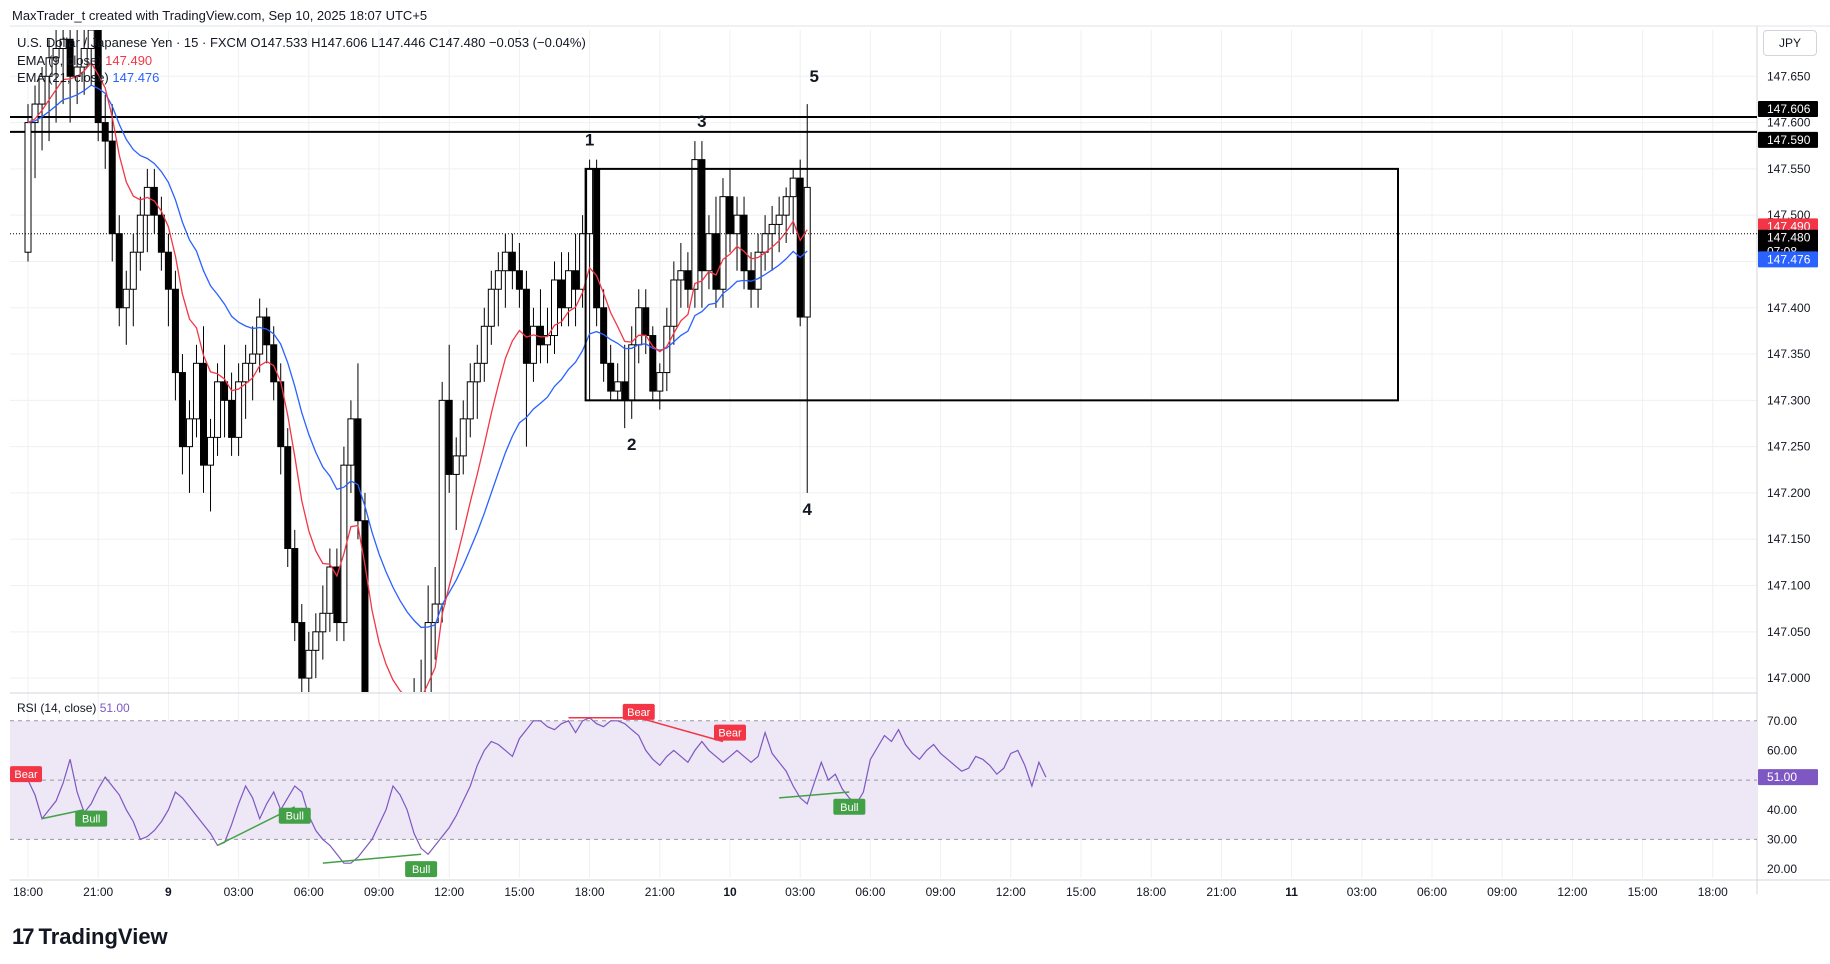 The width and height of the screenshot is (1830, 964). I want to click on ema21-legend: EMA (21, close) 147.476, so click(88, 77).